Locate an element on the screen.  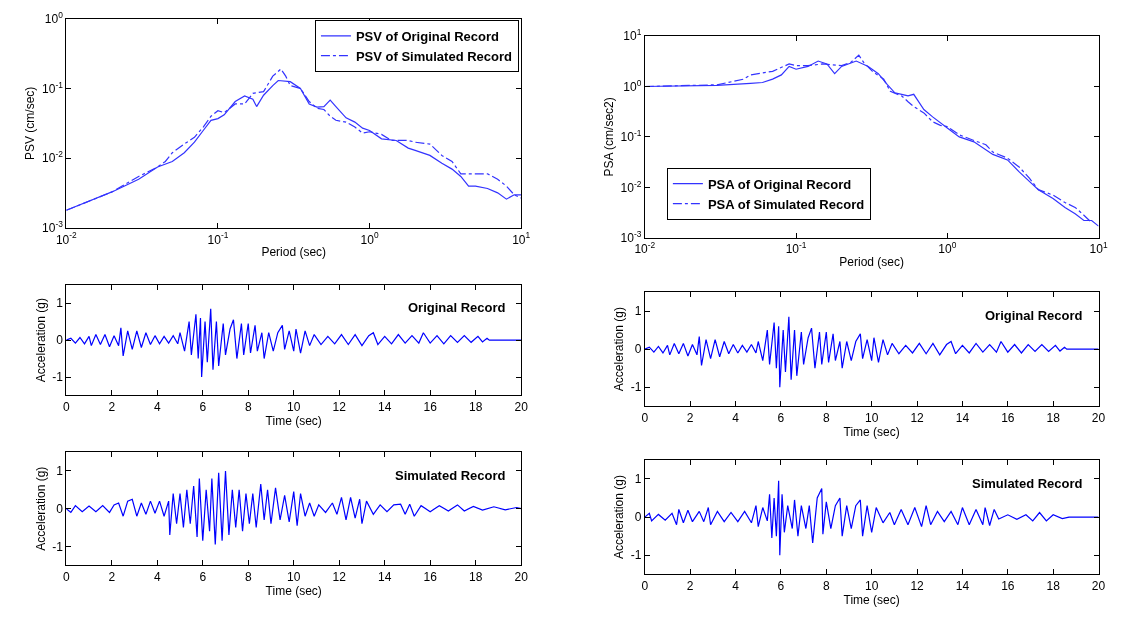
y-axis-title: PSV (cm/sec) is located at coordinates (30, 123).